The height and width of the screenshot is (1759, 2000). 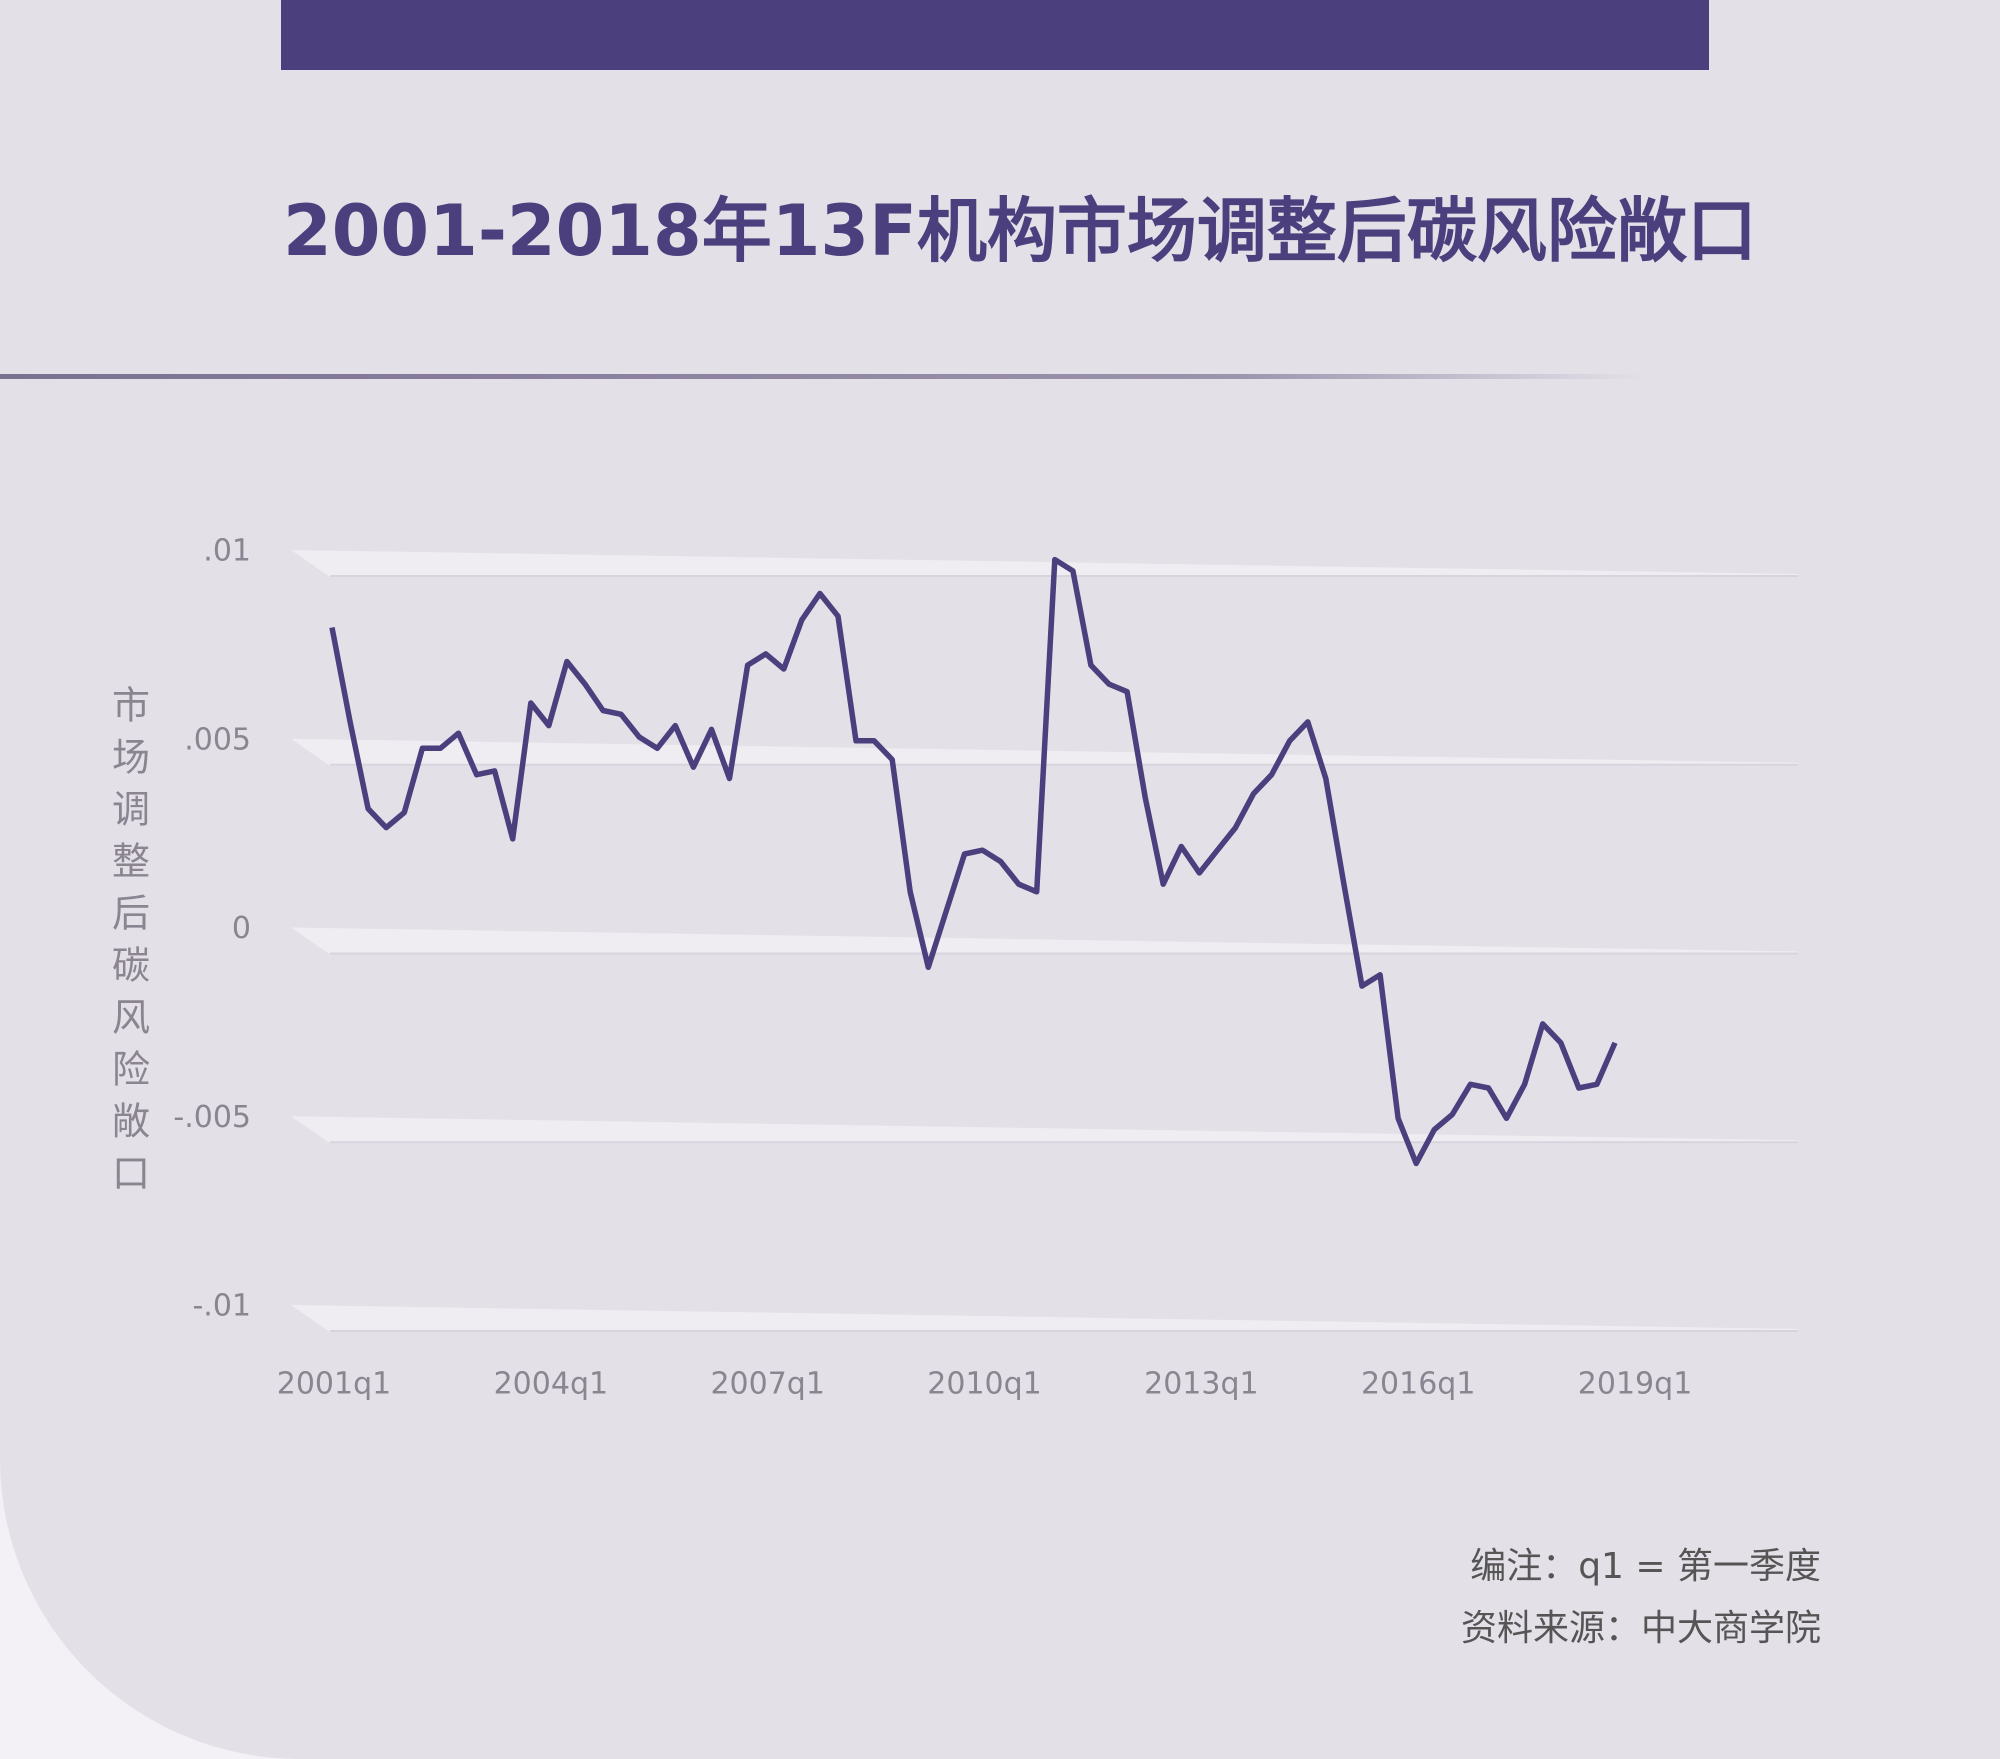 What do you see at coordinates (1635, 1384) in the screenshot?
I see `x-tick-label: 2019q1` at bounding box center [1635, 1384].